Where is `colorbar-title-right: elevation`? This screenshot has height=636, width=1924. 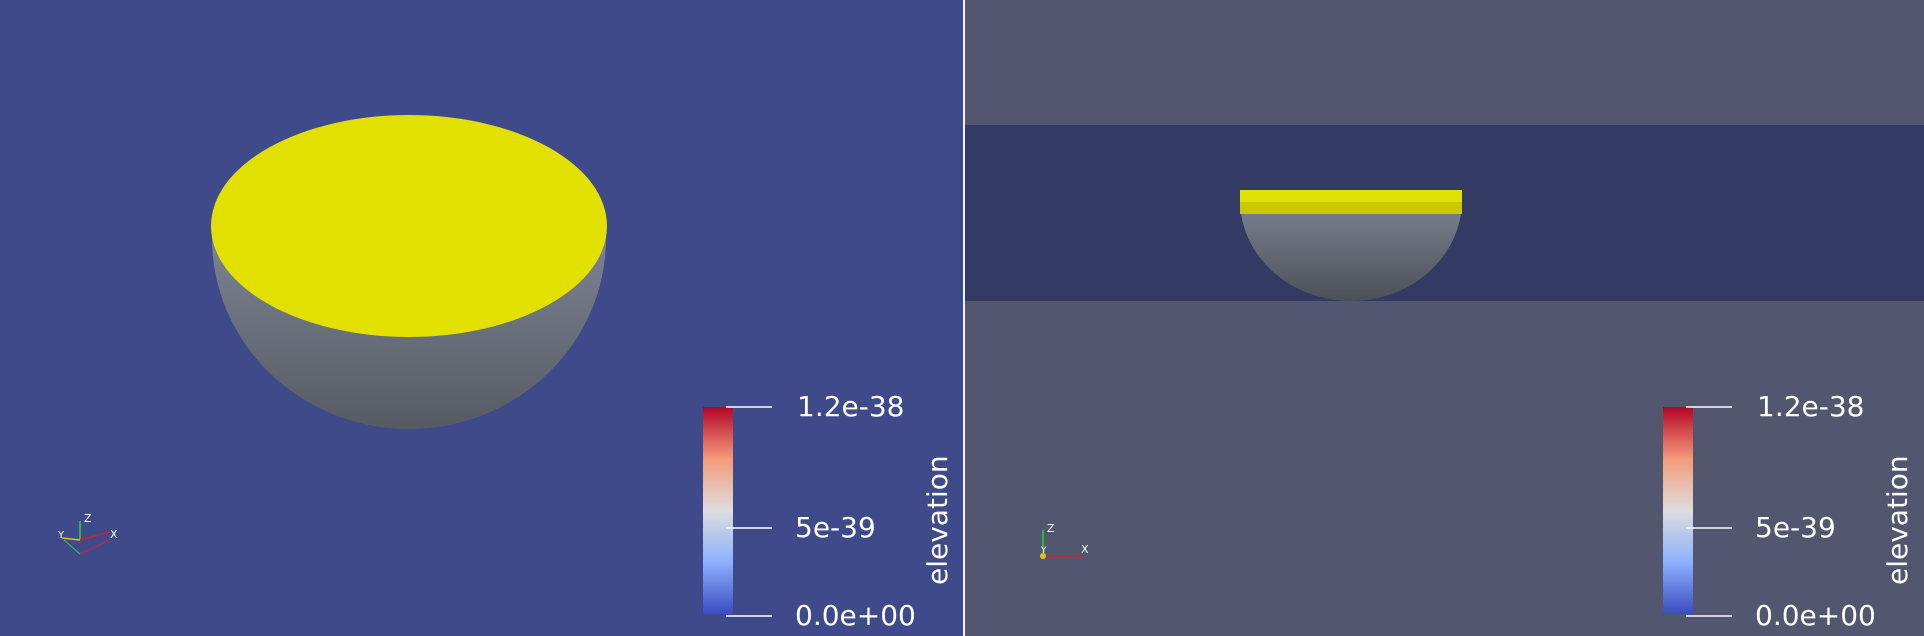
colorbar-title-right: elevation is located at coordinates (1897, 520).